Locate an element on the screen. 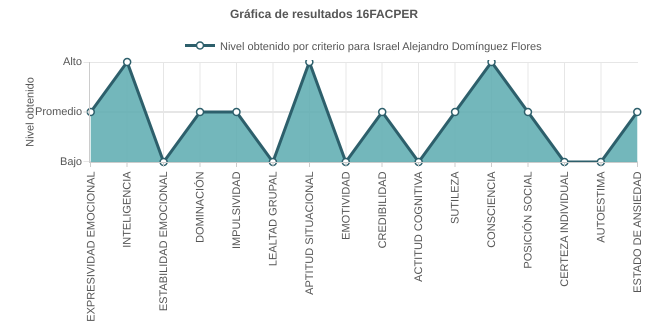  x-tick-label: INTELIGENCIA is located at coordinates (128, 209).